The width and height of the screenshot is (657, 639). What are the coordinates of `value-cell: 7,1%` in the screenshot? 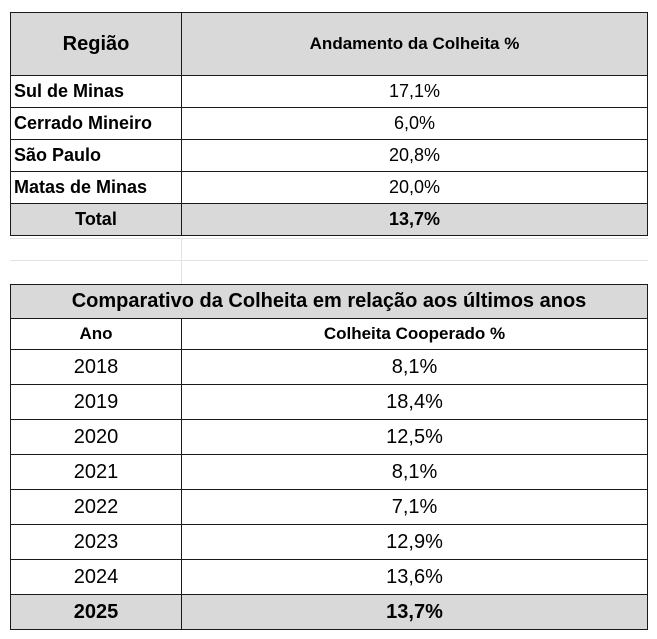 It's located at (414, 507).